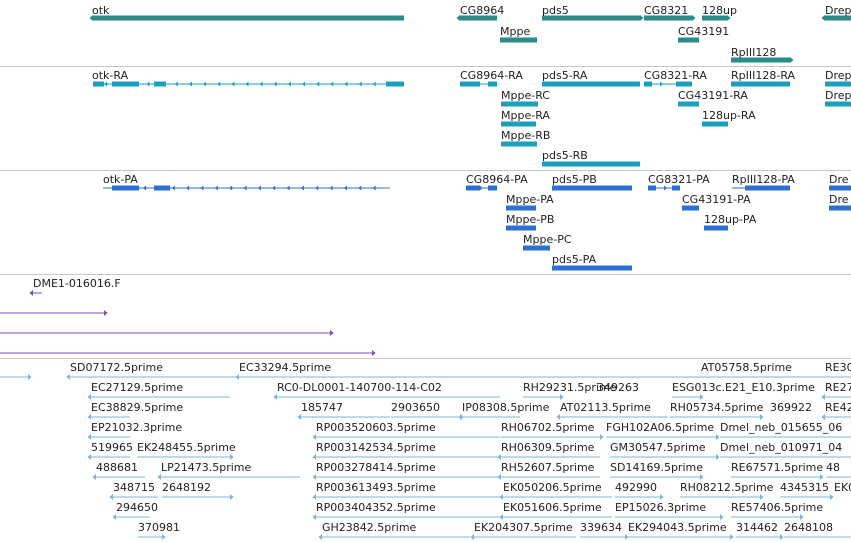 The height and width of the screenshot is (542, 851). What do you see at coordinates (636, 487) in the screenshot?
I see `est-label-492990: 492990` at bounding box center [636, 487].